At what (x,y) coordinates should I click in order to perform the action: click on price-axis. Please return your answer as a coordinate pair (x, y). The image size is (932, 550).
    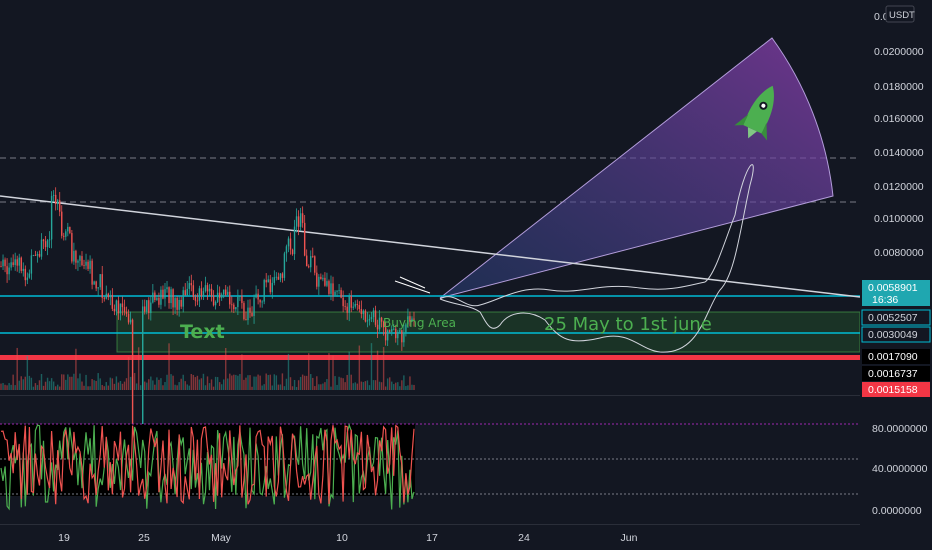
    Looking at the image, I should click on (896, 262).